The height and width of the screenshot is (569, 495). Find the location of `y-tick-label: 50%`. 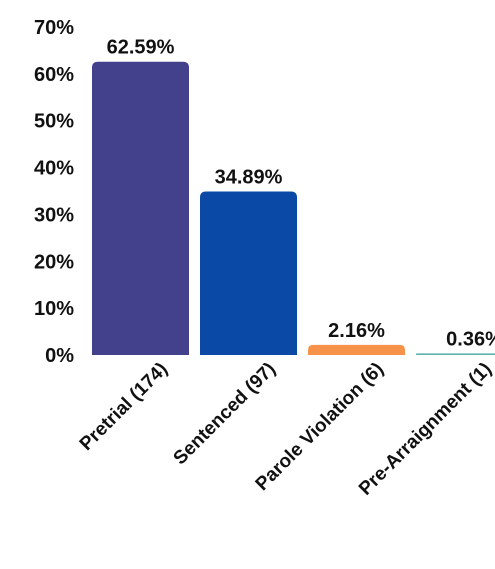

y-tick-label: 50% is located at coordinates (54, 122).